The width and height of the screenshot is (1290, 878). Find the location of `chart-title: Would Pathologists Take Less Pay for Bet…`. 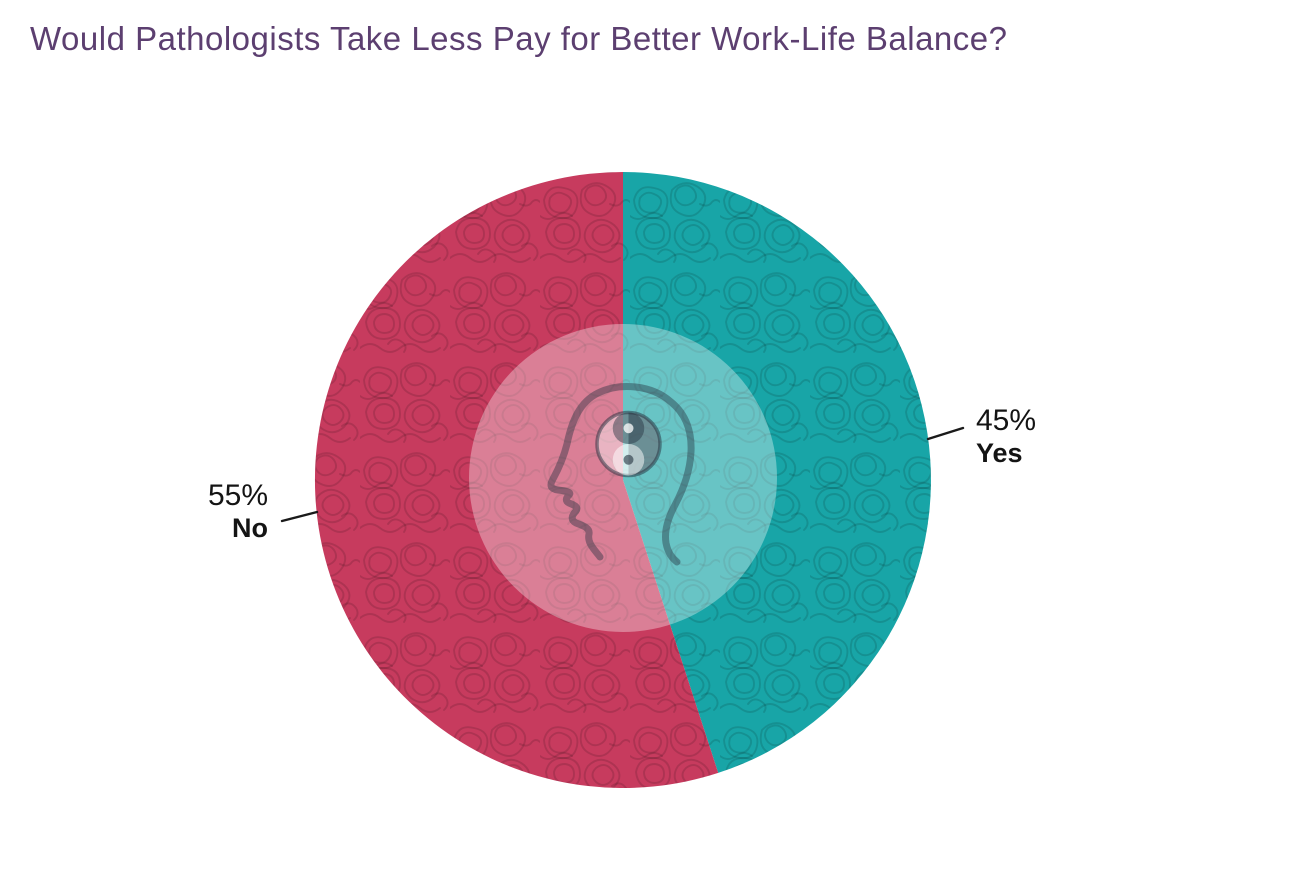

chart-title: Would Pathologists Take Less Pay for Bet… is located at coordinates (519, 38).